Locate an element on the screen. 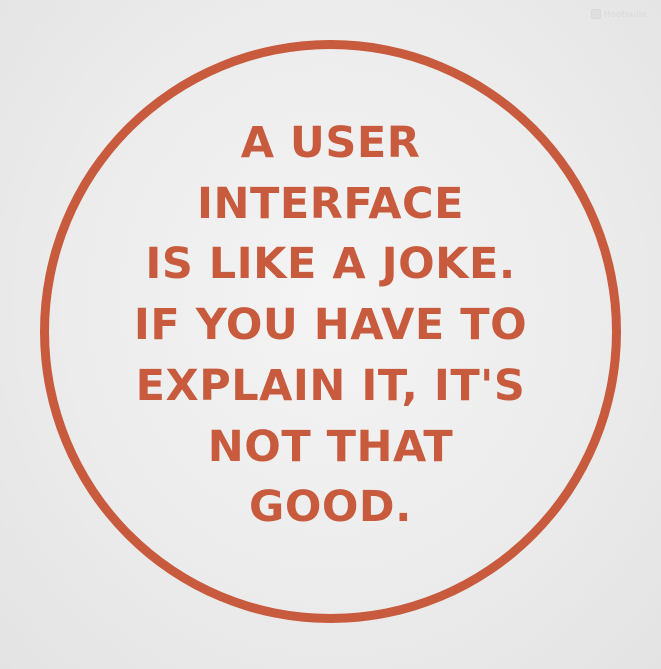  brand-watermark: Hootsuite is located at coordinates (618, 14).